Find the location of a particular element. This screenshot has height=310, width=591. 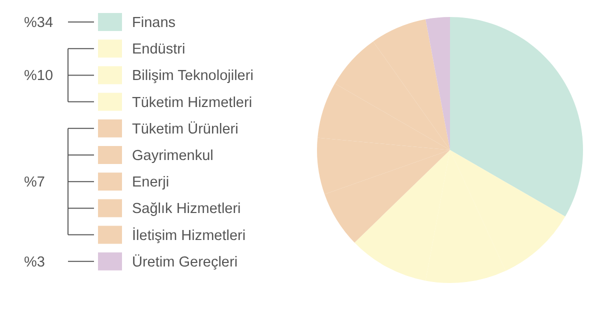

legend-label: Enerji is located at coordinates (151, 182).